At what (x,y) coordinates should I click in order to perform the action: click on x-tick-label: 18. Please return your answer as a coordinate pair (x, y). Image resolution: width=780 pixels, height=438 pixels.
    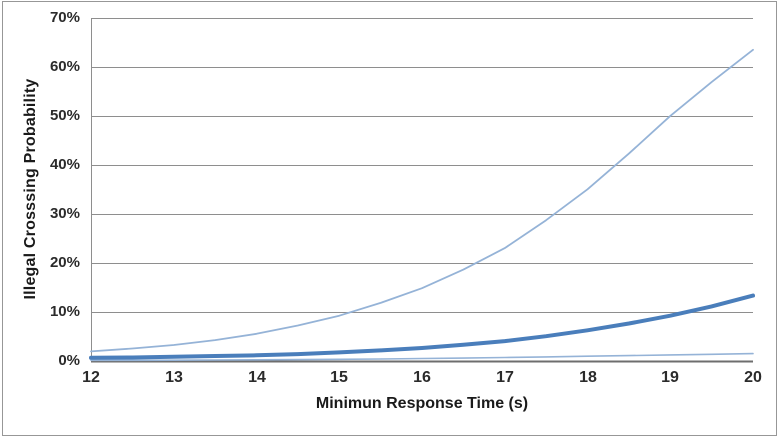
    Looking at the image, I should click on (588, 377).